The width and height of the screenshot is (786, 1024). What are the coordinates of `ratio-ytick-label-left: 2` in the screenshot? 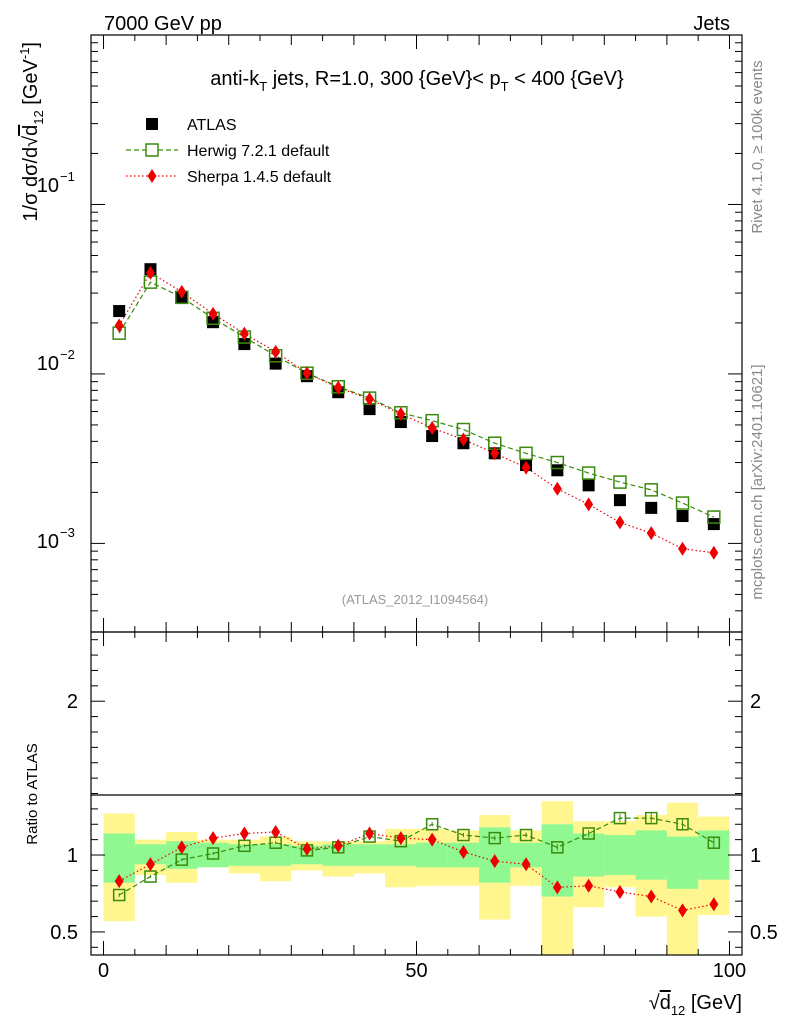 It's located at (72, 702).